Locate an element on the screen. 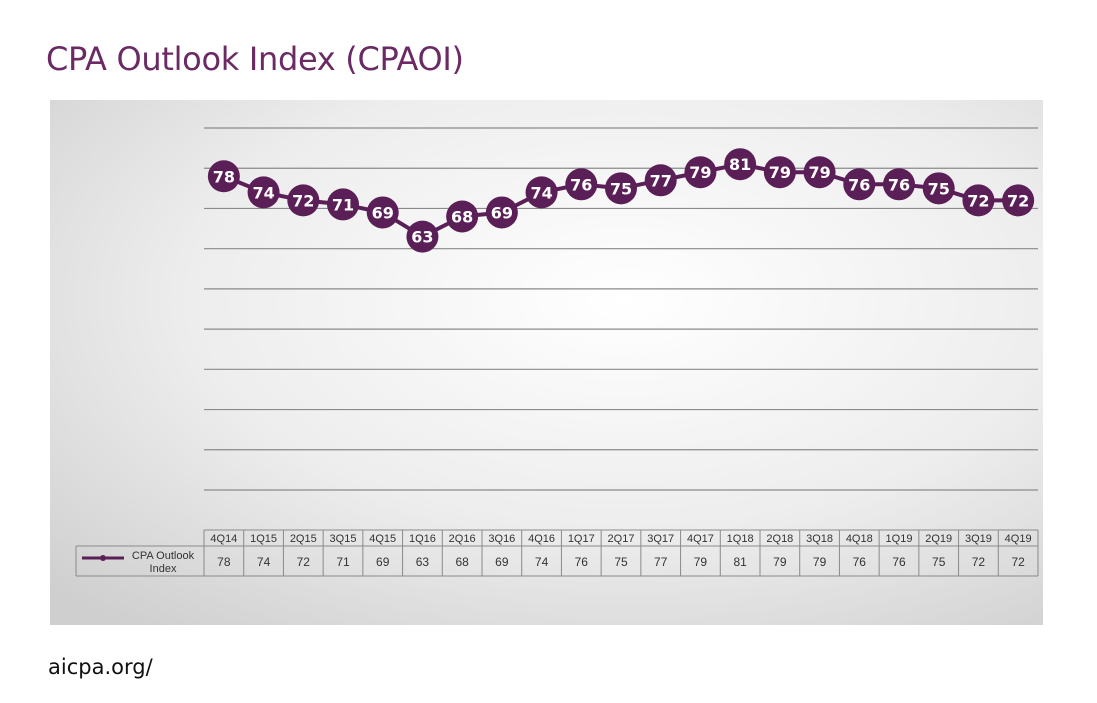 The image size is (1097, 703). tick-label: 3Q19 is located at coordinates (978, 539).